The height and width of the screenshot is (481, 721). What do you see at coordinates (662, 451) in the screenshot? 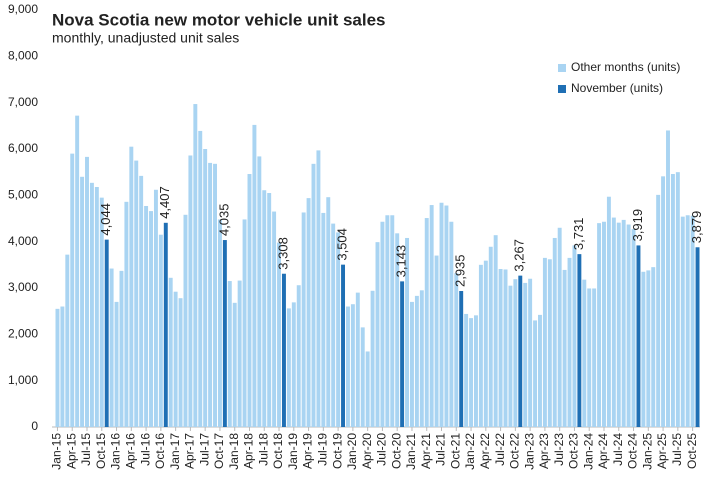
I see `x-tick-label: Apr-25` at bounding box center [662, 451].